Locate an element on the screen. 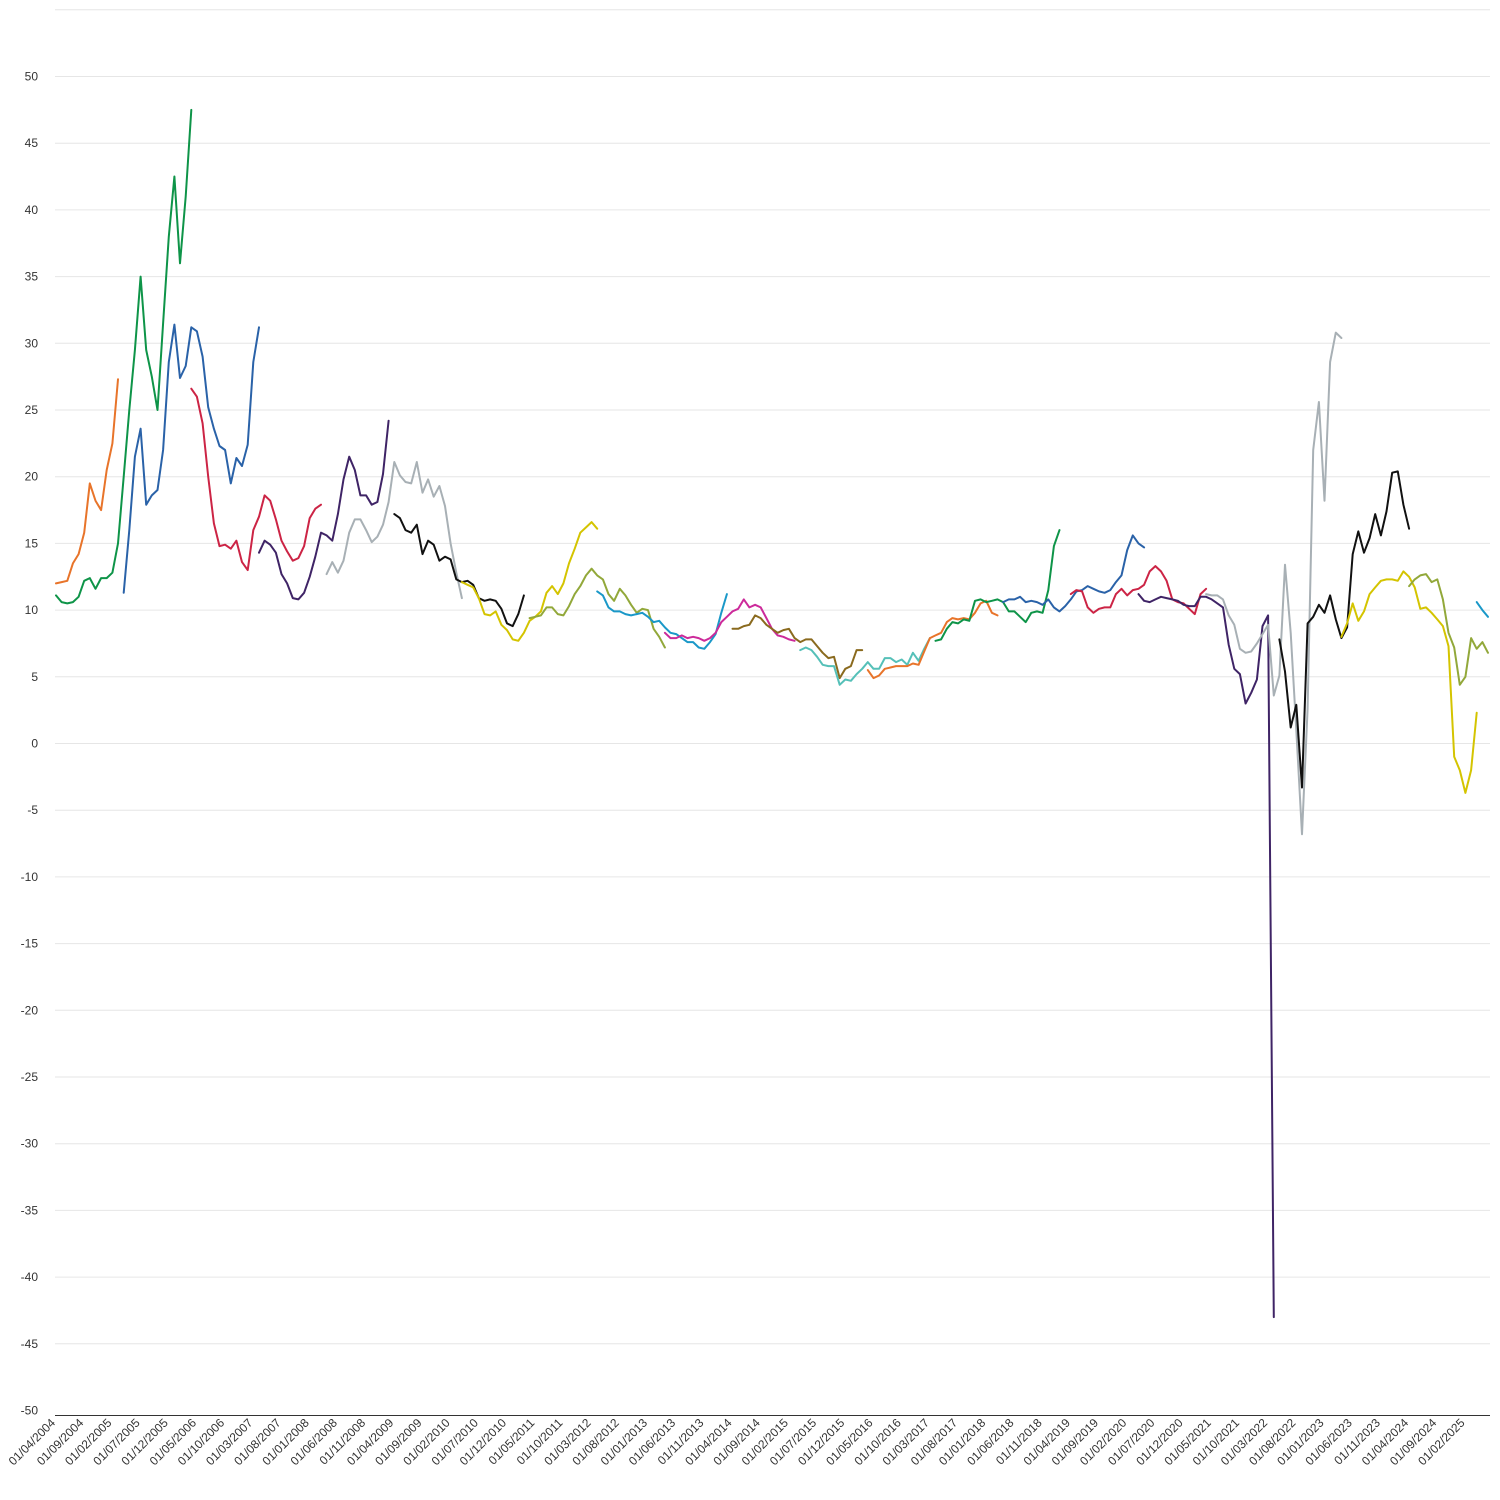  y-tick-label: -5 is located at coordinates (32, 810).